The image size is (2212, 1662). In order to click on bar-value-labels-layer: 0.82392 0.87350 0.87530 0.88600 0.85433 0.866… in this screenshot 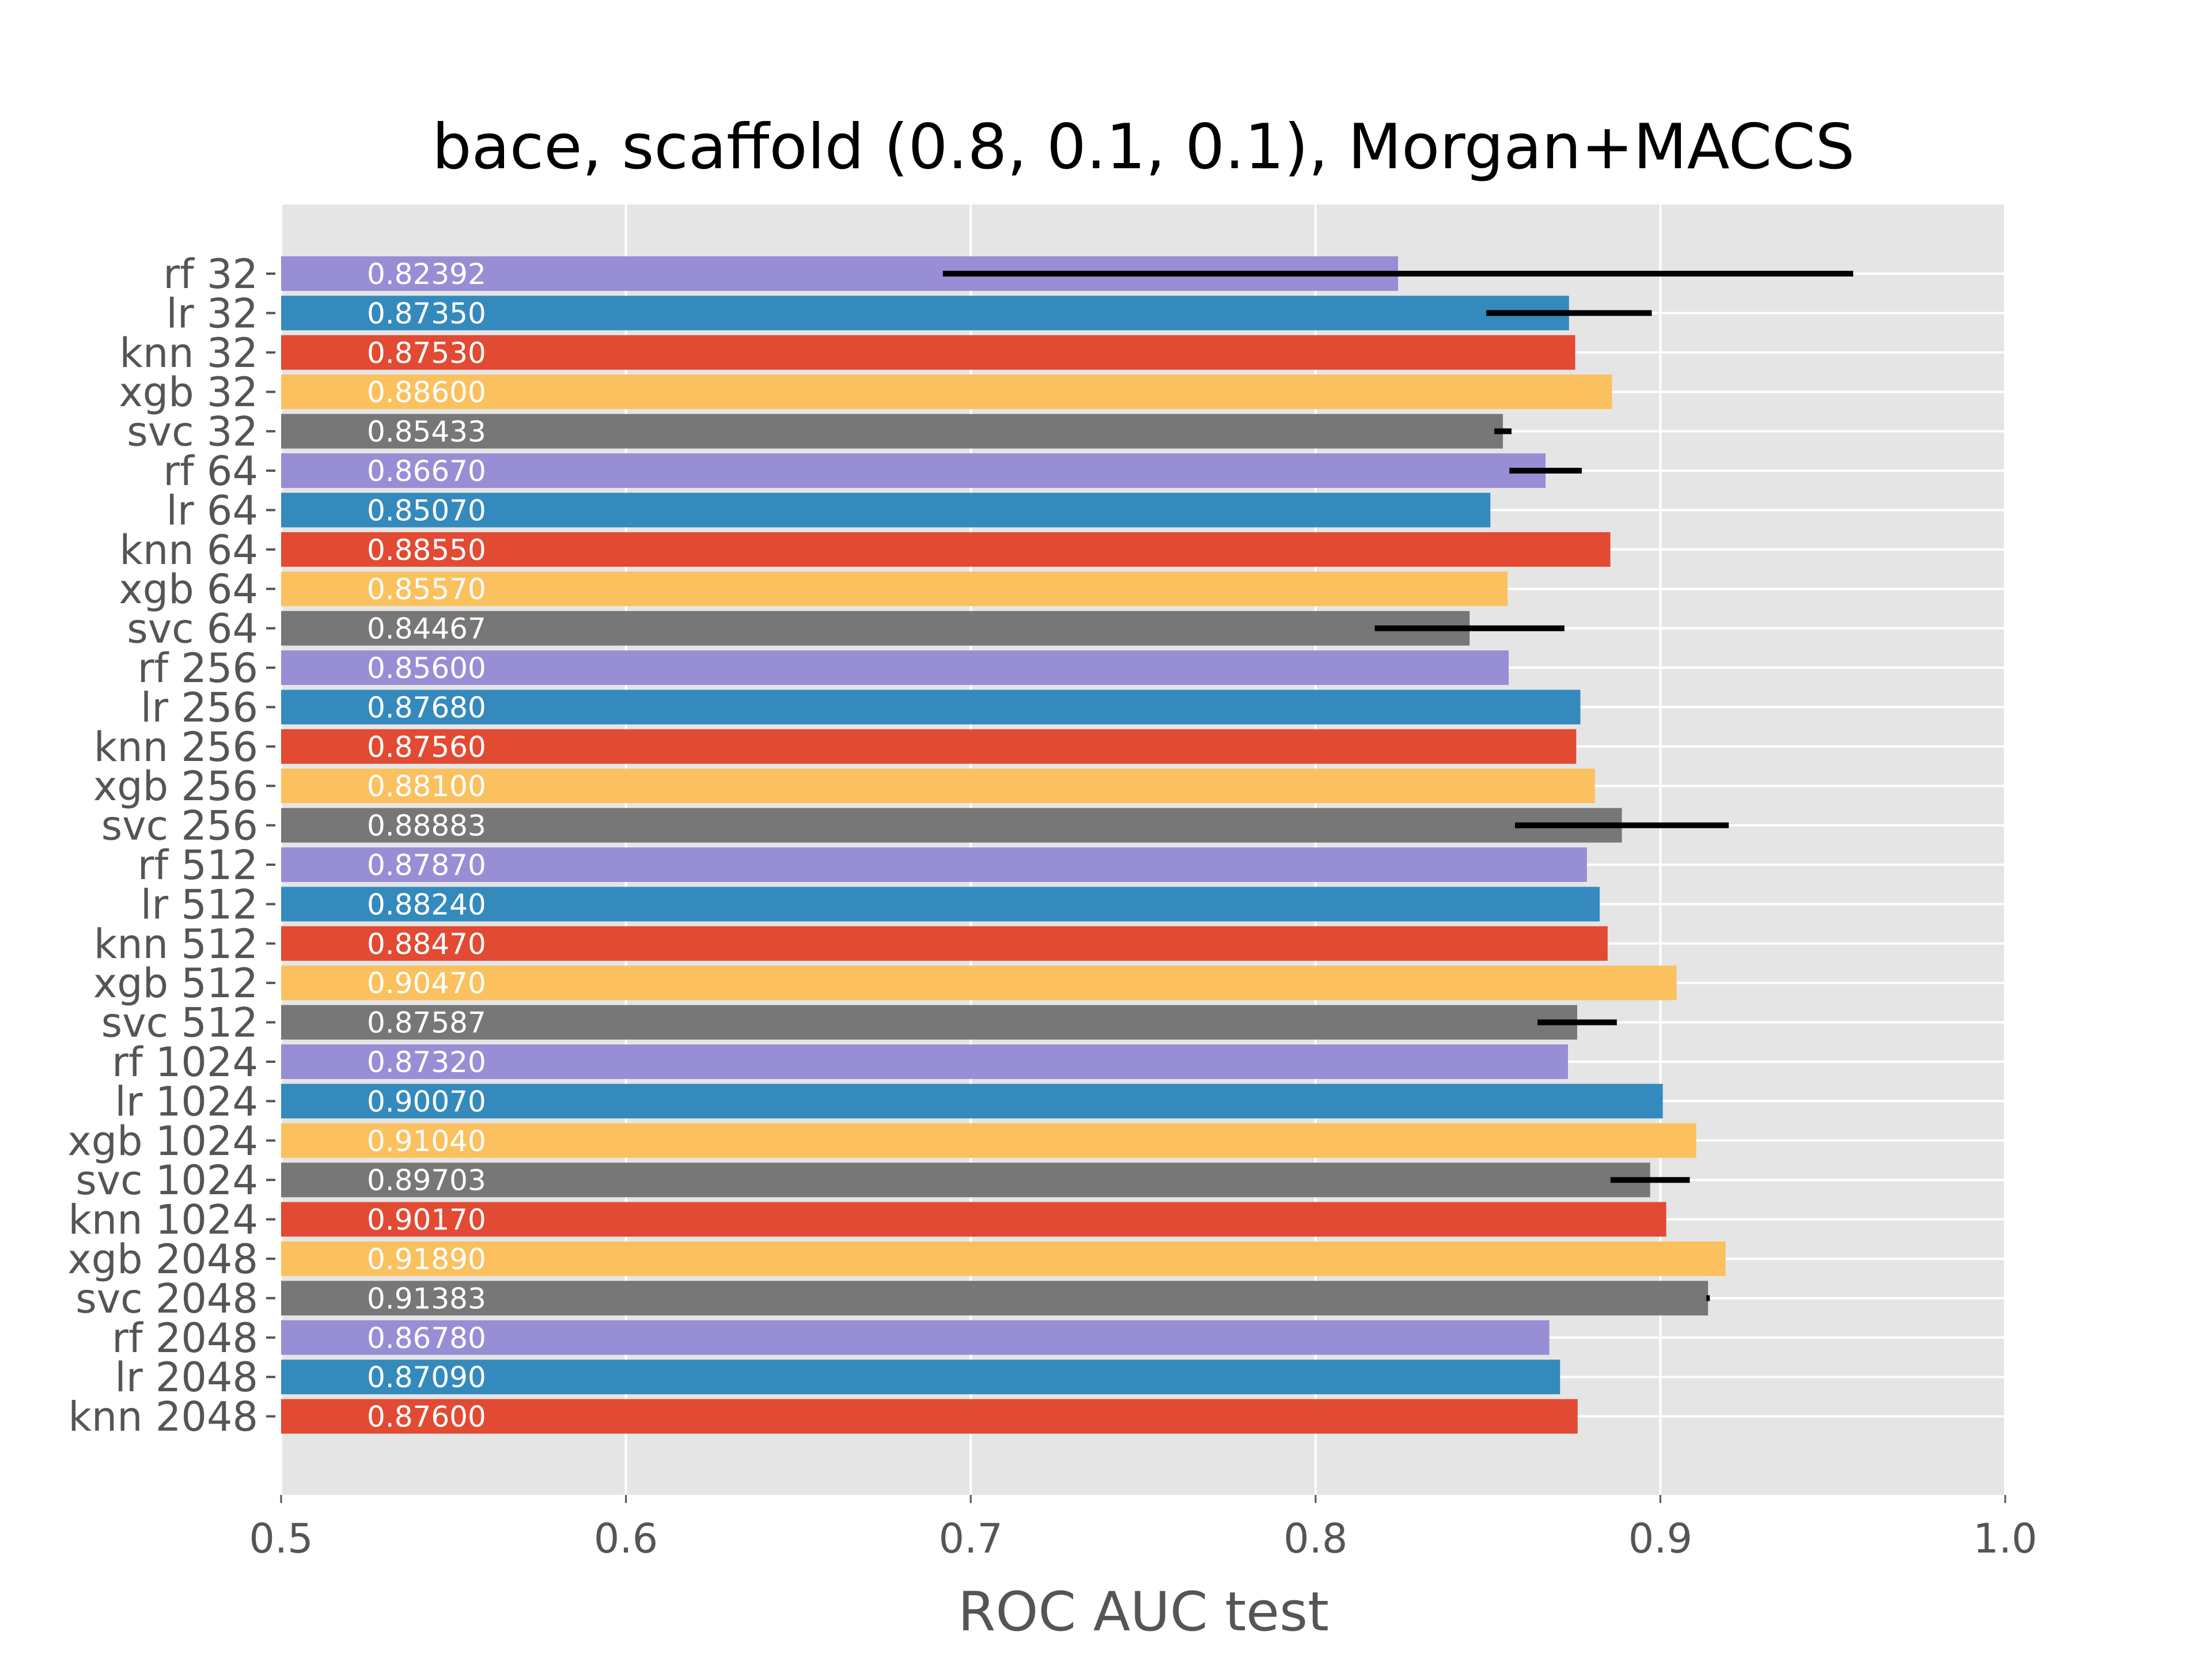, I will do `click(426, 846)`.